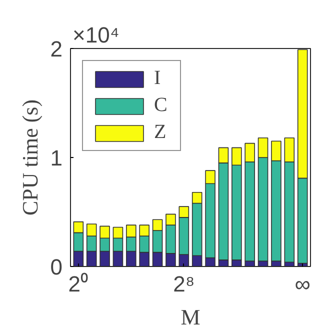  Describe the element at coordinates (56, 267) in the screenshot. I see `y-tick-label: 0` at that location.